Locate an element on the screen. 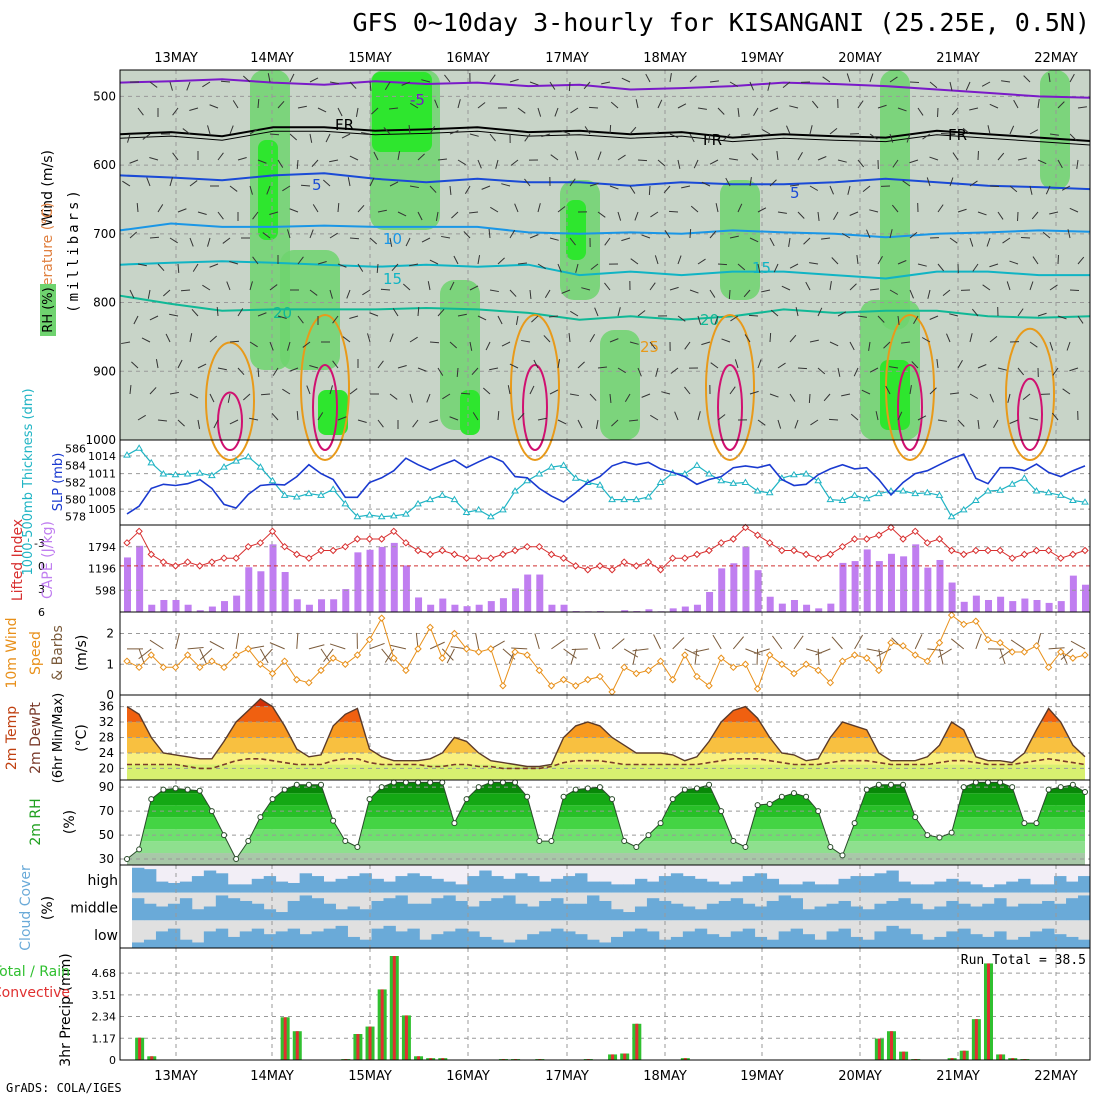 The width and height of the screenshot is (1100, 1100). rh-fill-group is located at coordinates (606, 823).